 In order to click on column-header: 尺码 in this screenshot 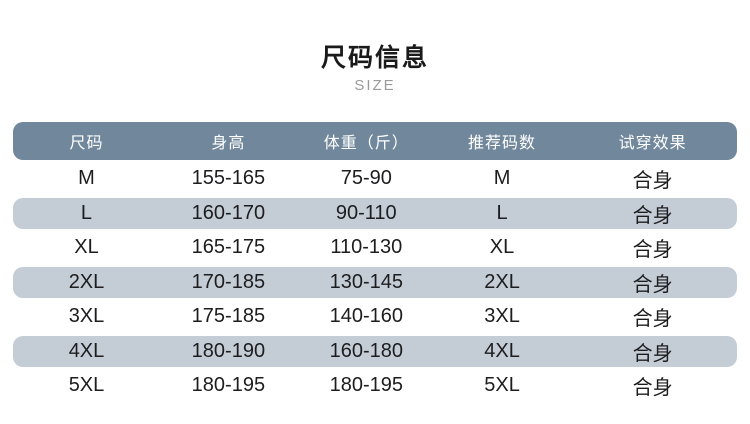, I will do `click(86, 143)`.